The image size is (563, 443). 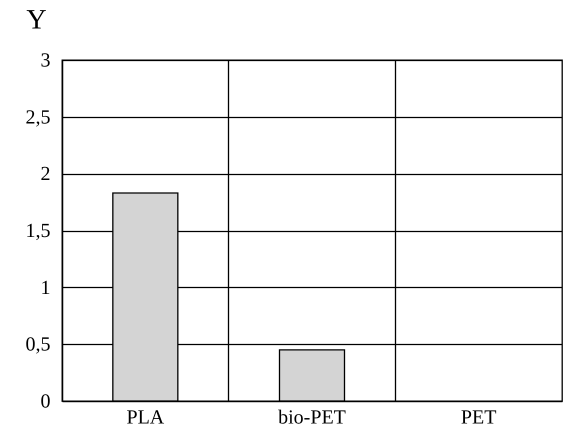 I want to click on y-tick-label: 0,5, so click(x=38, y=345).